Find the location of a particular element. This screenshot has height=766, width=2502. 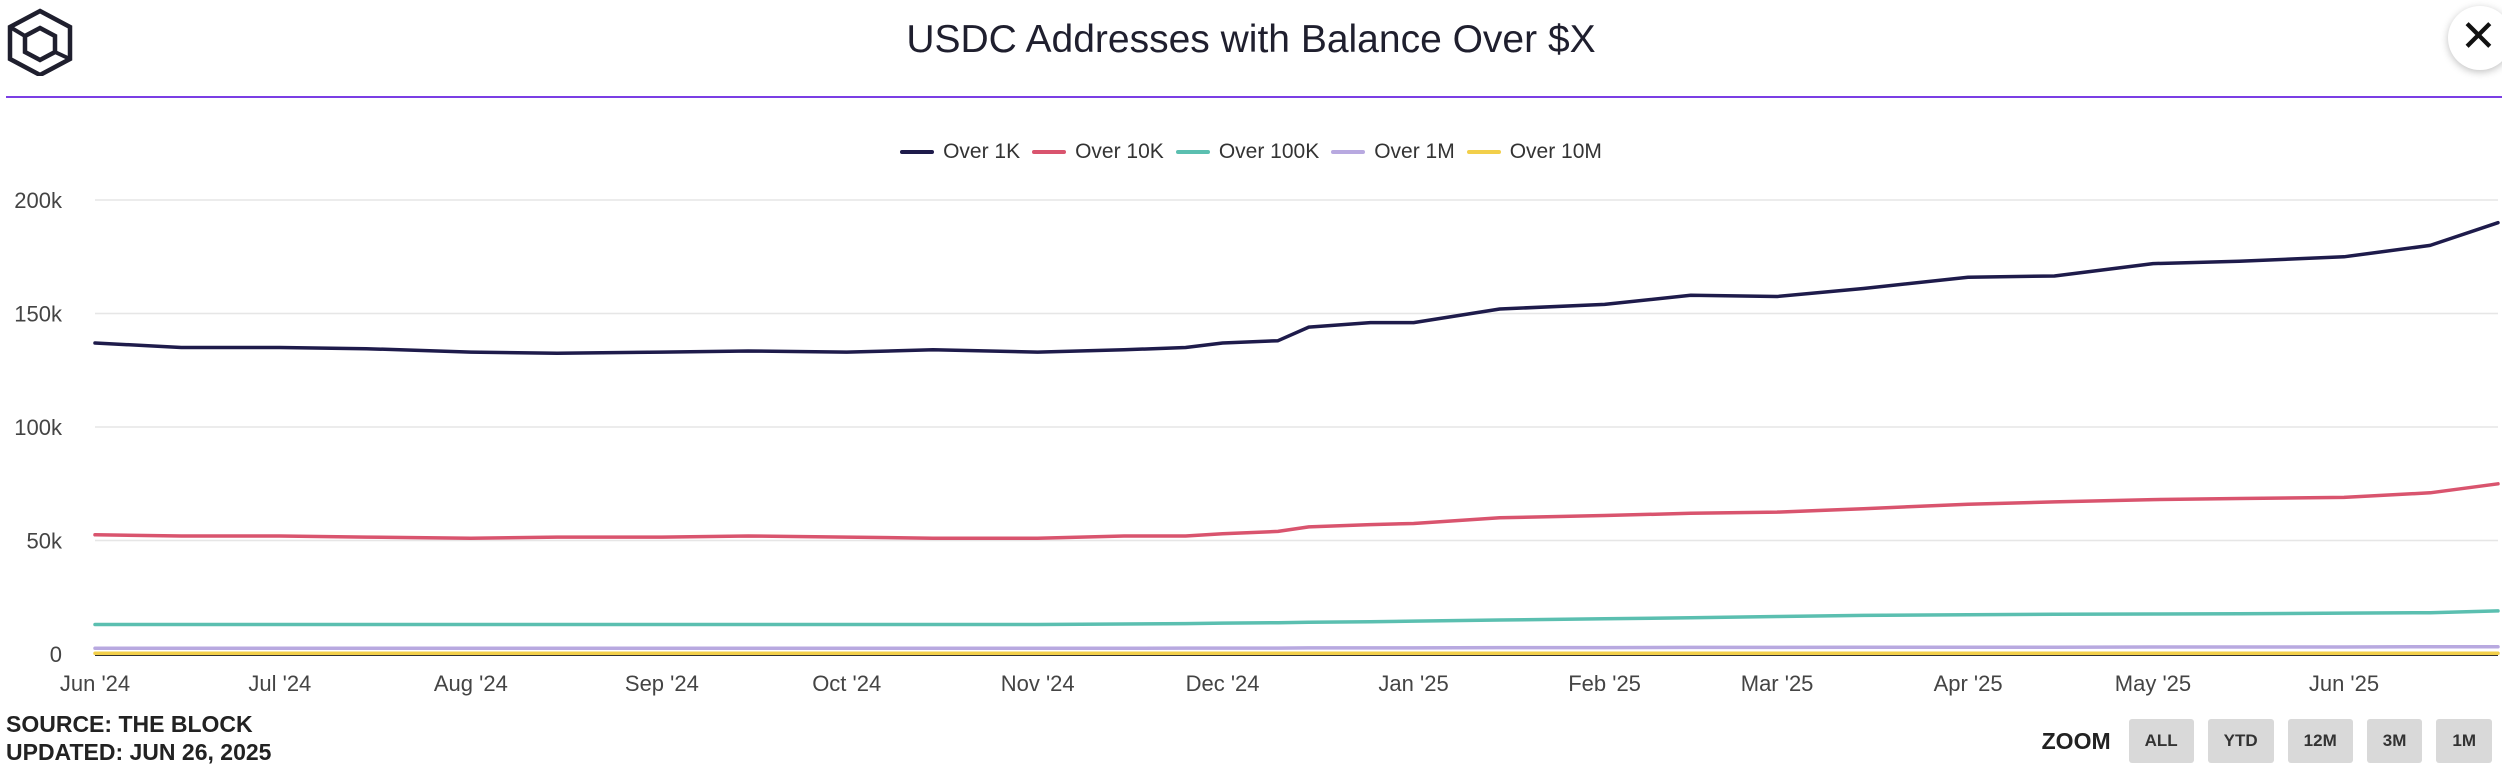

zoom-label: ZOOM is located at coordinates (2076, 740).